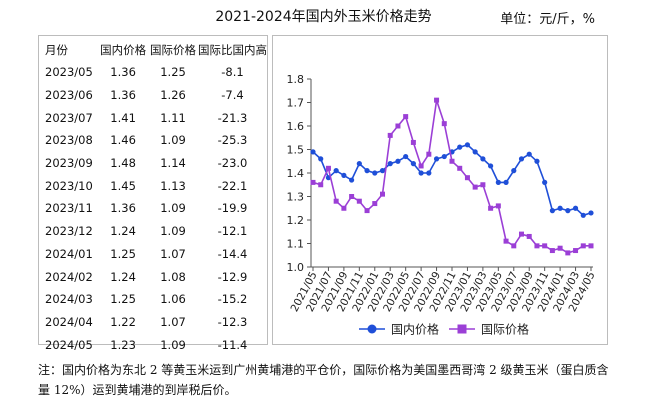  What do you see at coordinates (296, 126) in the screenshot?
I see `y-tick-label: 1.6` at bounding box center [296, 126].